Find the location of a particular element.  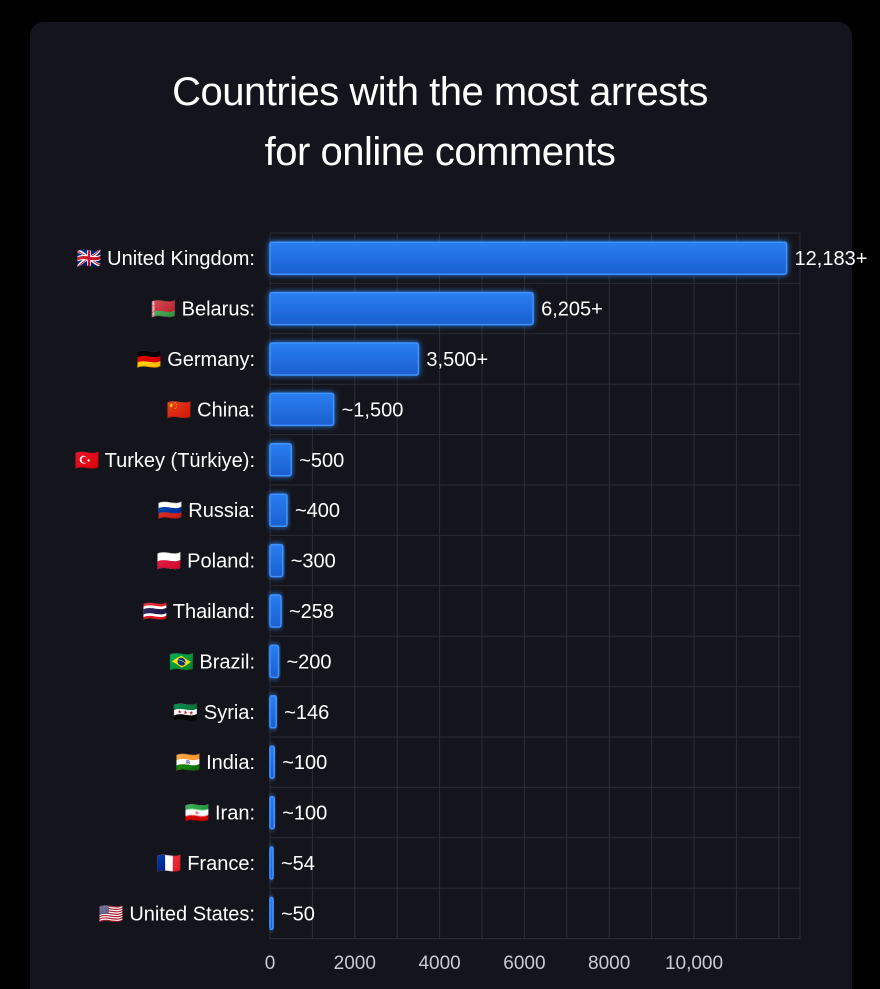

category-label: 🇬🇧 United Kingdom: is located at coordinates (166, 259).